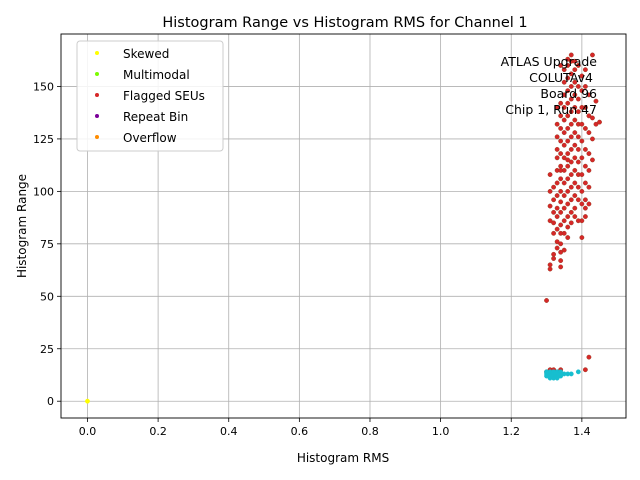 The width and height of the screenshot is (640, 480). Describe the element at coordinates (582, 431) in the screenshot. I see `x-tick-label: 1.4` at that location.